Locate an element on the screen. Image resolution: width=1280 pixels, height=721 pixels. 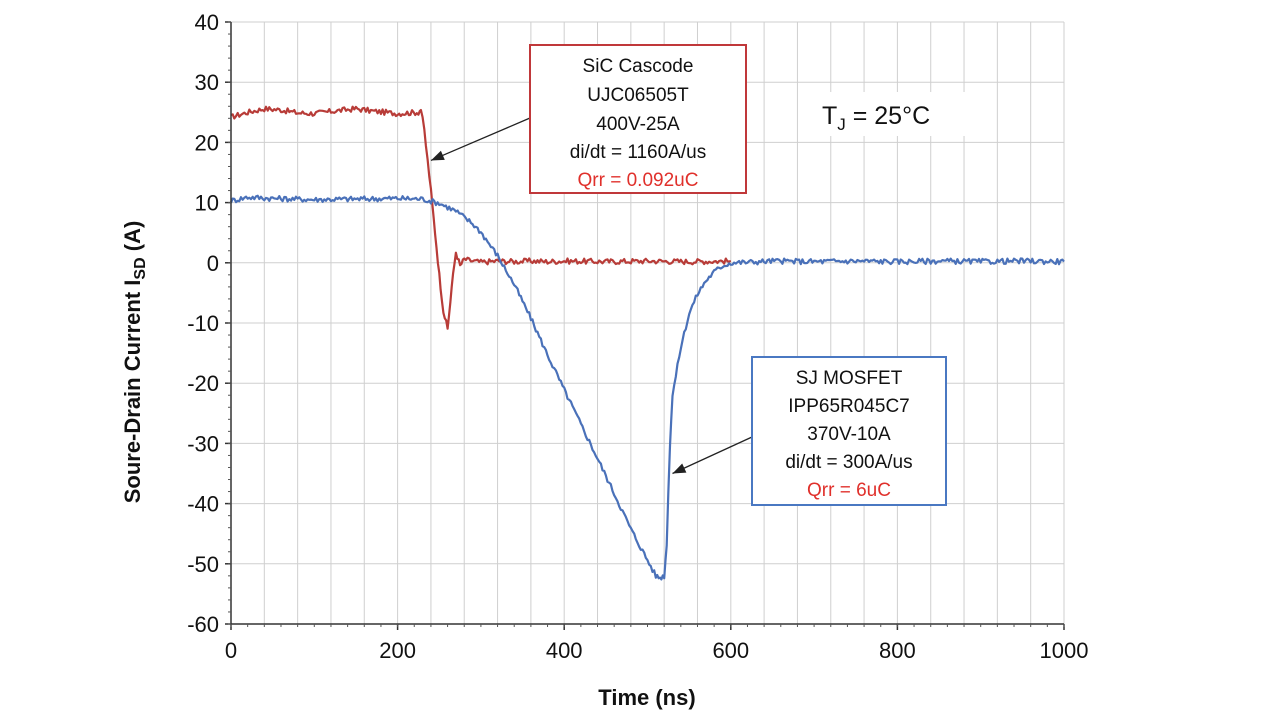
sic-line-2: UJC06505T is located at coordinates (638, 95).